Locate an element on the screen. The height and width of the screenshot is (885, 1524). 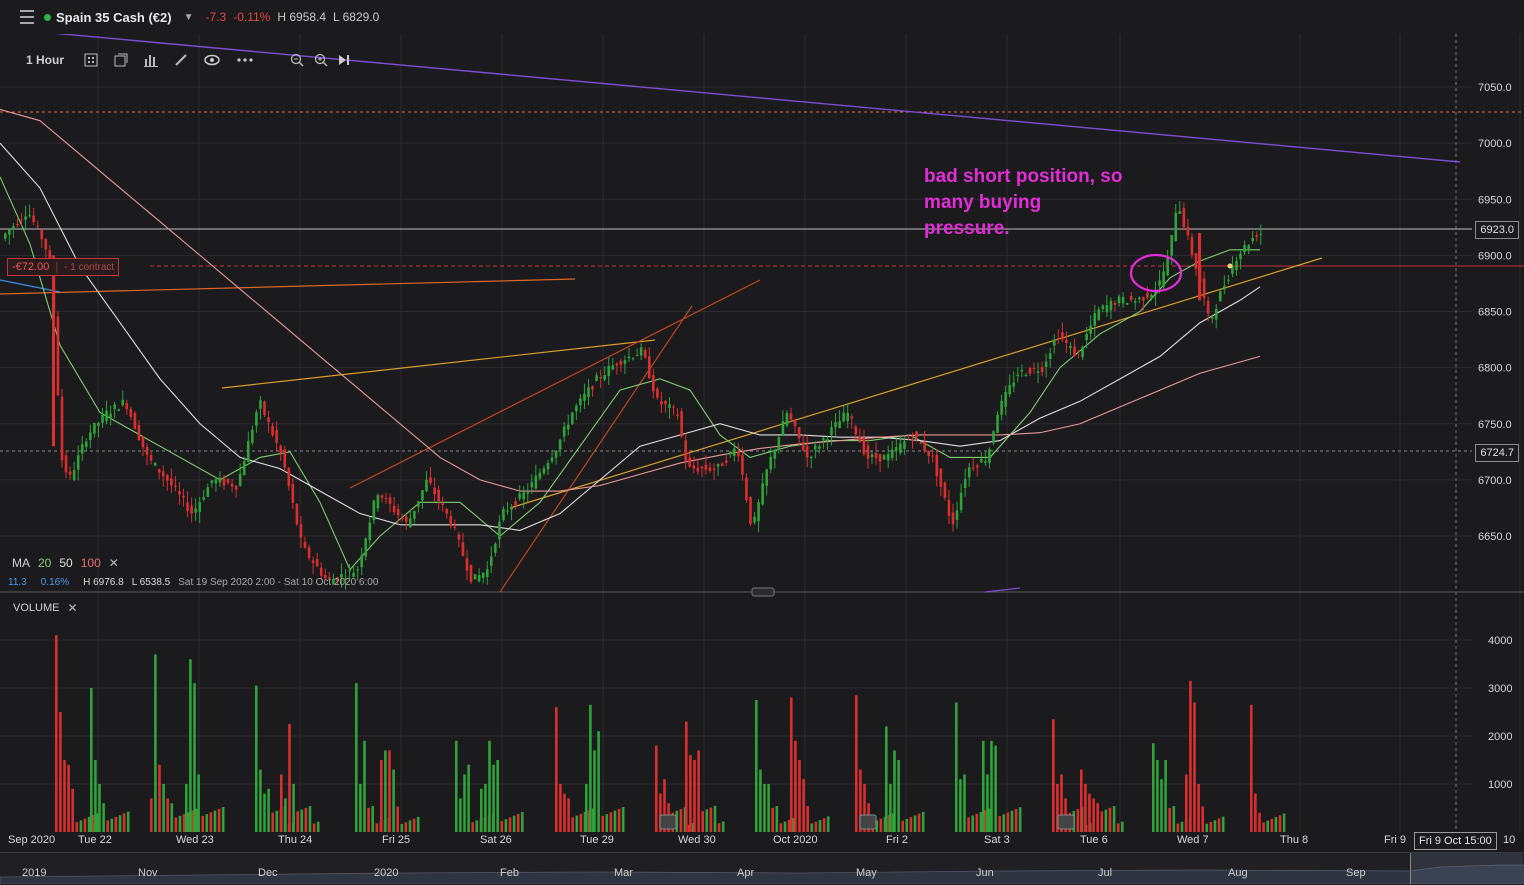
instrument-name: Spain 35 Cash (€2) is located at coordinates (114, 17).